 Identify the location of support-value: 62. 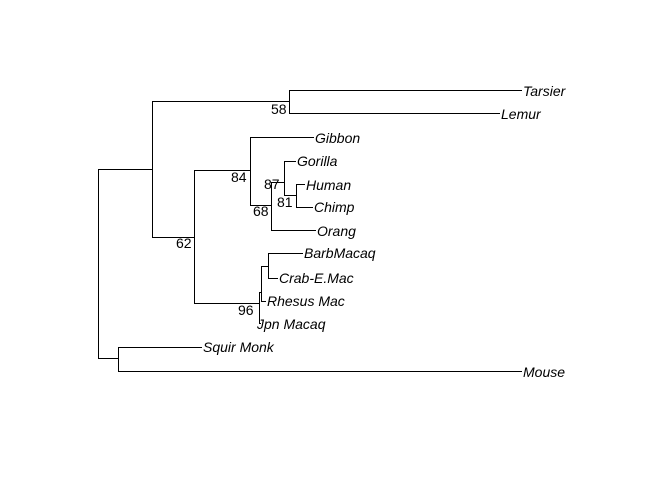
(184, 243).